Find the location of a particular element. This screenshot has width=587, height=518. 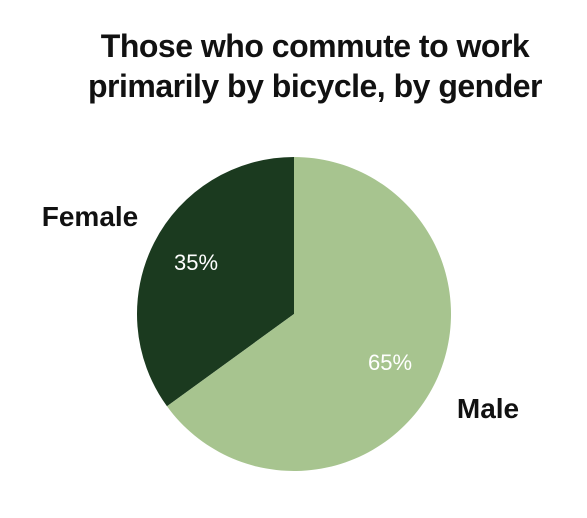

pie-category-label-male: Male is located at coordinates (488, 408).